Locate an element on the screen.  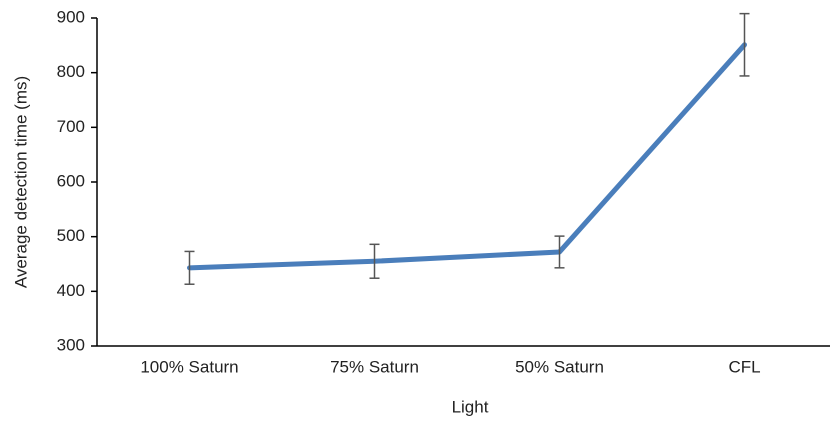
y-tick-label: 800 is located at coordinates (71, 71).